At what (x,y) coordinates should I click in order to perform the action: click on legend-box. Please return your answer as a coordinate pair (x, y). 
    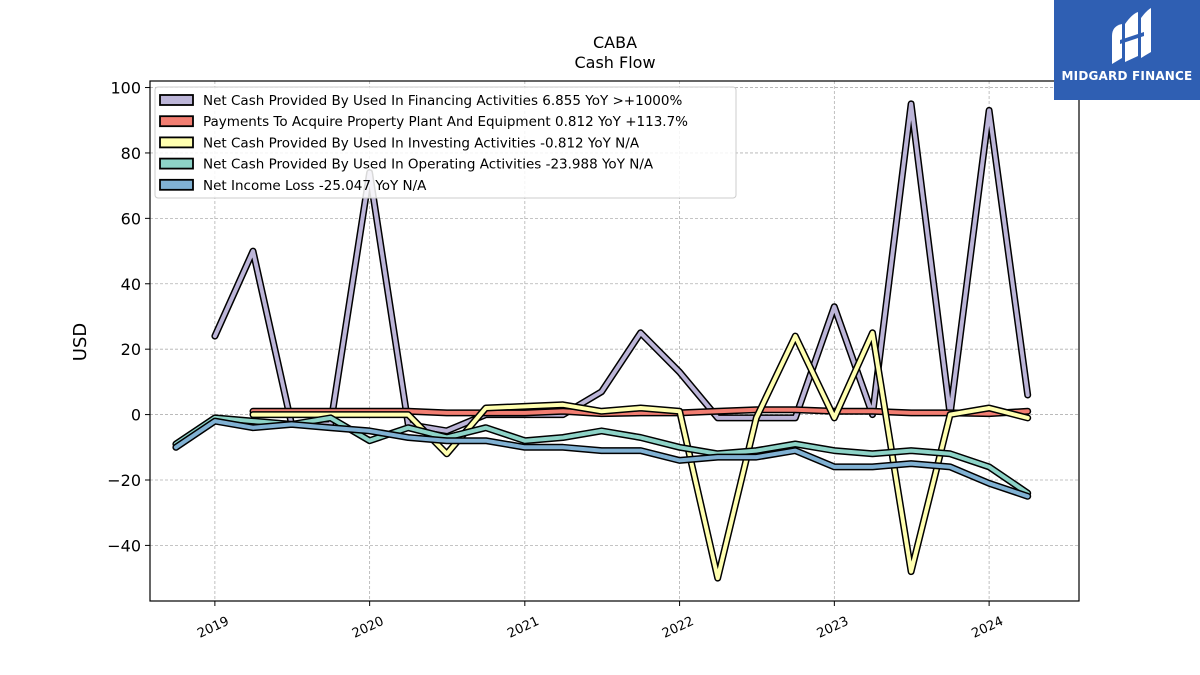
    Looking at the image, I should click on (445, 142).